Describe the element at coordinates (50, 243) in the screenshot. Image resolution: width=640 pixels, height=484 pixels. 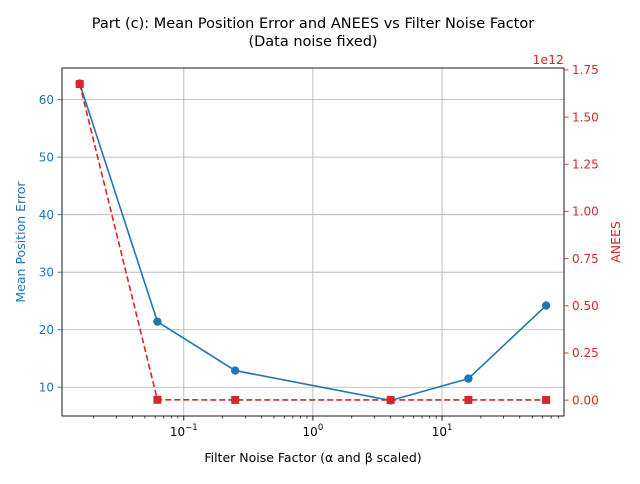
I see `left-axis: 10 20 30 40 50 60` at that location.